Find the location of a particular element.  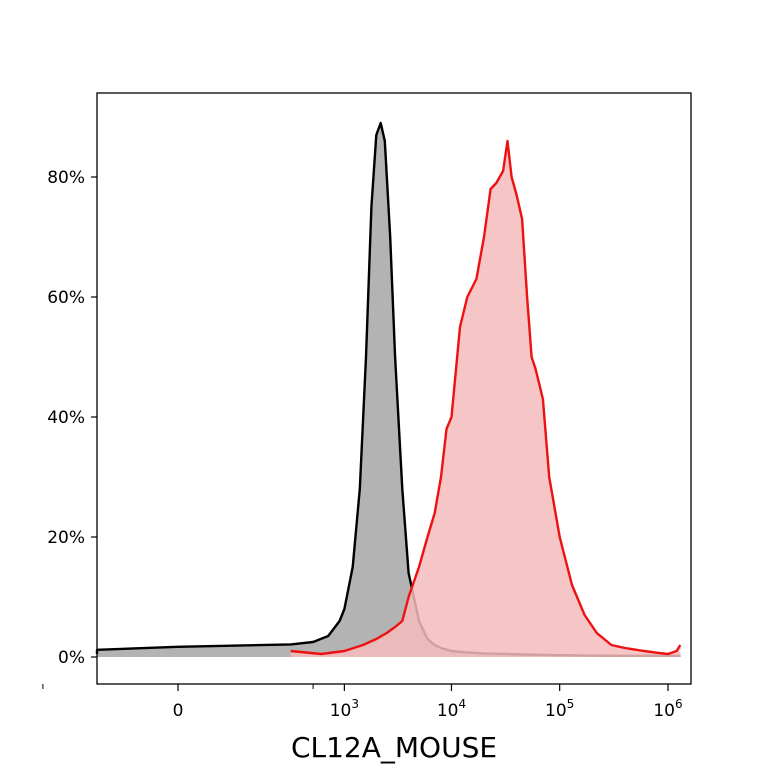

x-tick-label: 10⁴ is located at coordinates (451, 709).